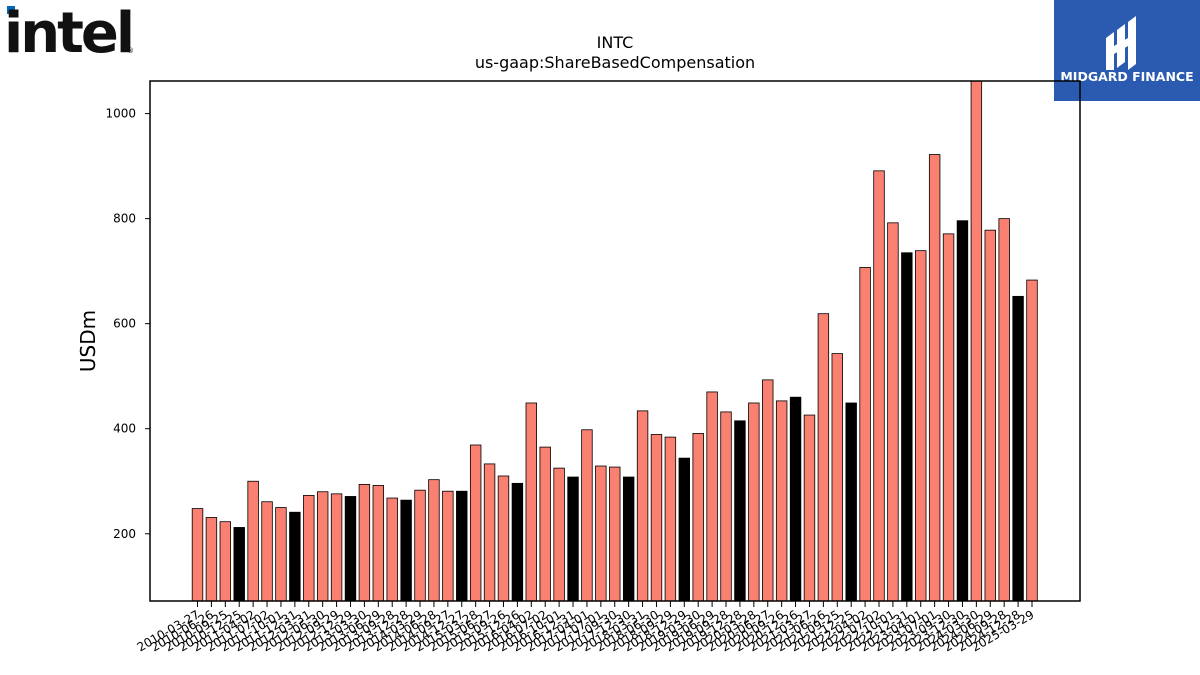 This screenshot has height=675, width=1200. I want to click on chart-subtitle: us-gaap:ShareBasedCompensation, so click(615, 62).